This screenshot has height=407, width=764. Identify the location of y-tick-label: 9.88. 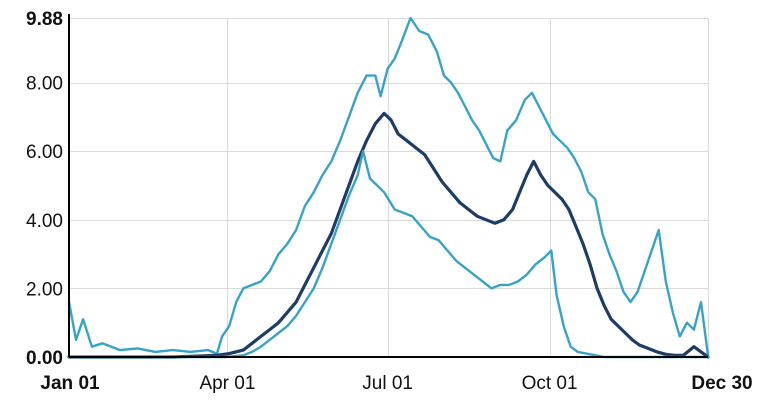
(44, 19).